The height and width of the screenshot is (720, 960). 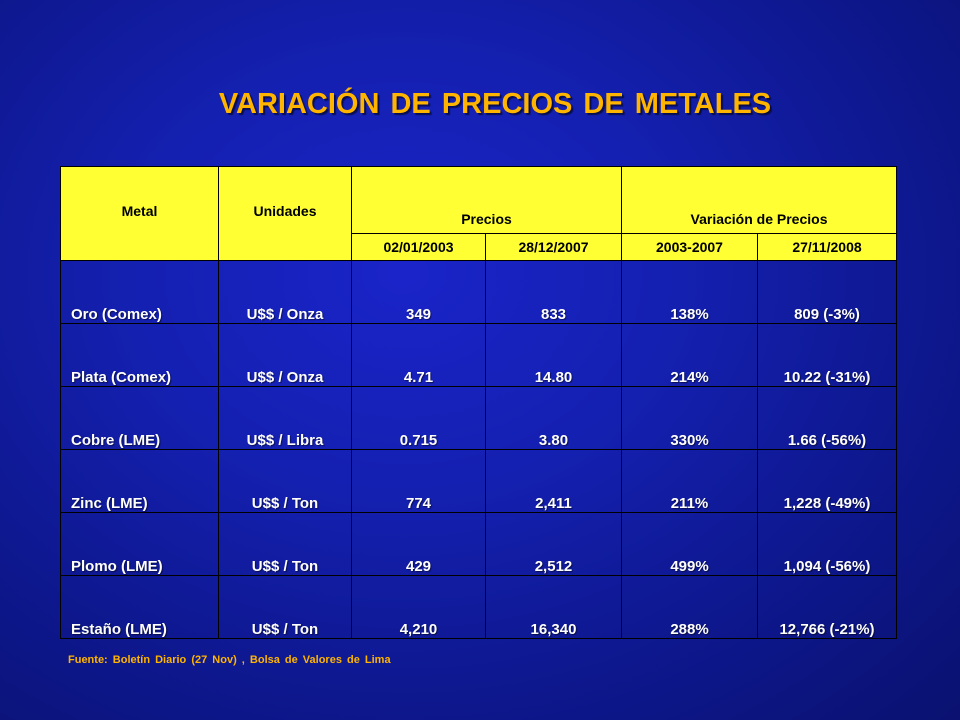 I want to click on header-date-2008: 27/11/2008, so click(x=827, y=247).